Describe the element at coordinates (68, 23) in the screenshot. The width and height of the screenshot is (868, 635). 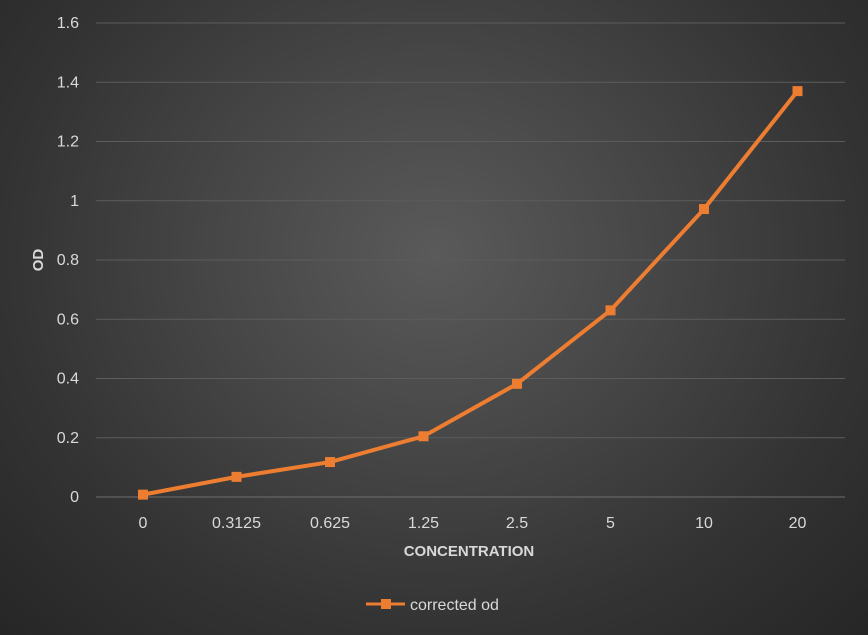
I see `y-tick-label: 1.6` at that location.